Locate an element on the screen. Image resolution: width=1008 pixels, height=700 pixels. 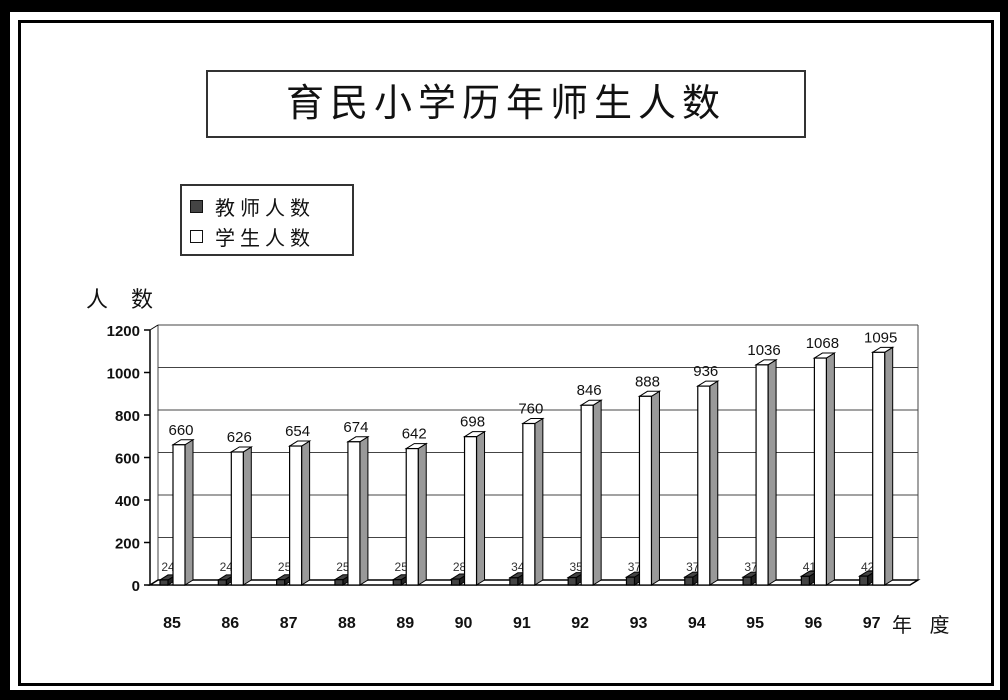
chart-title: 育民小学历年师生人数 is located at coordinates (506, 104).